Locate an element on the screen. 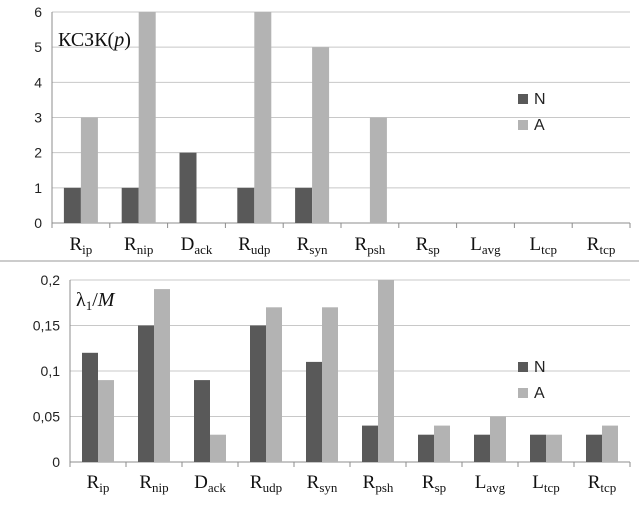  bar-A-Rtcp is located at coordinates (610, 443).